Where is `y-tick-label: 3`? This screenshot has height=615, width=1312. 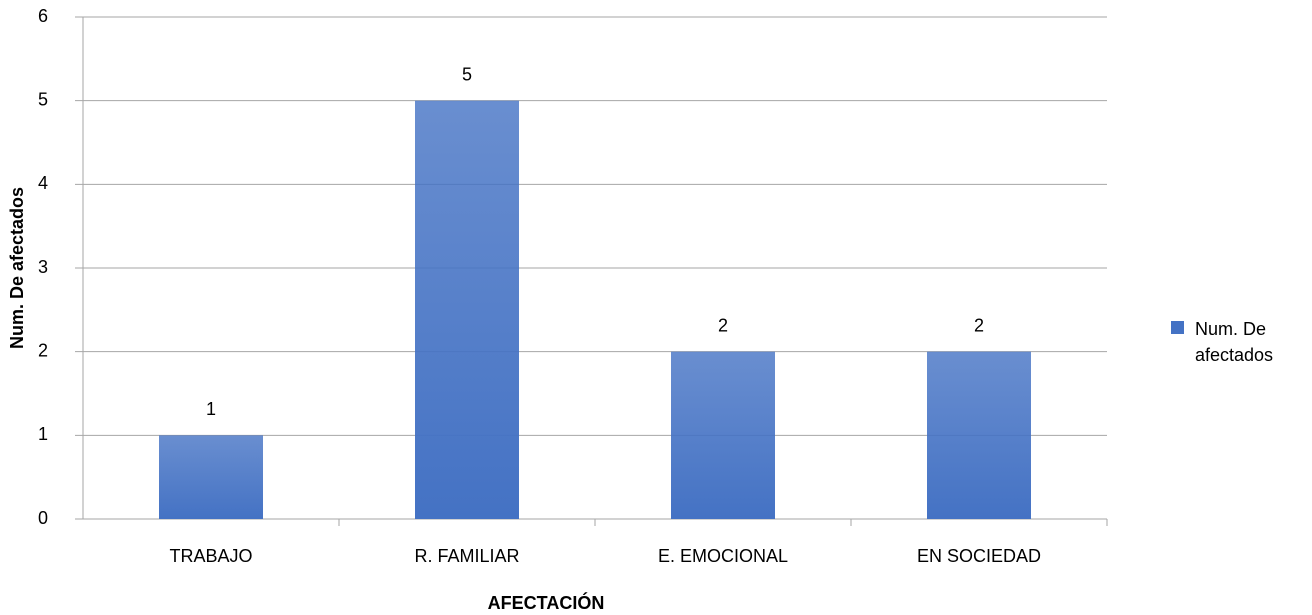 y-tick-label: 3 is located at coordinates (43, 267).